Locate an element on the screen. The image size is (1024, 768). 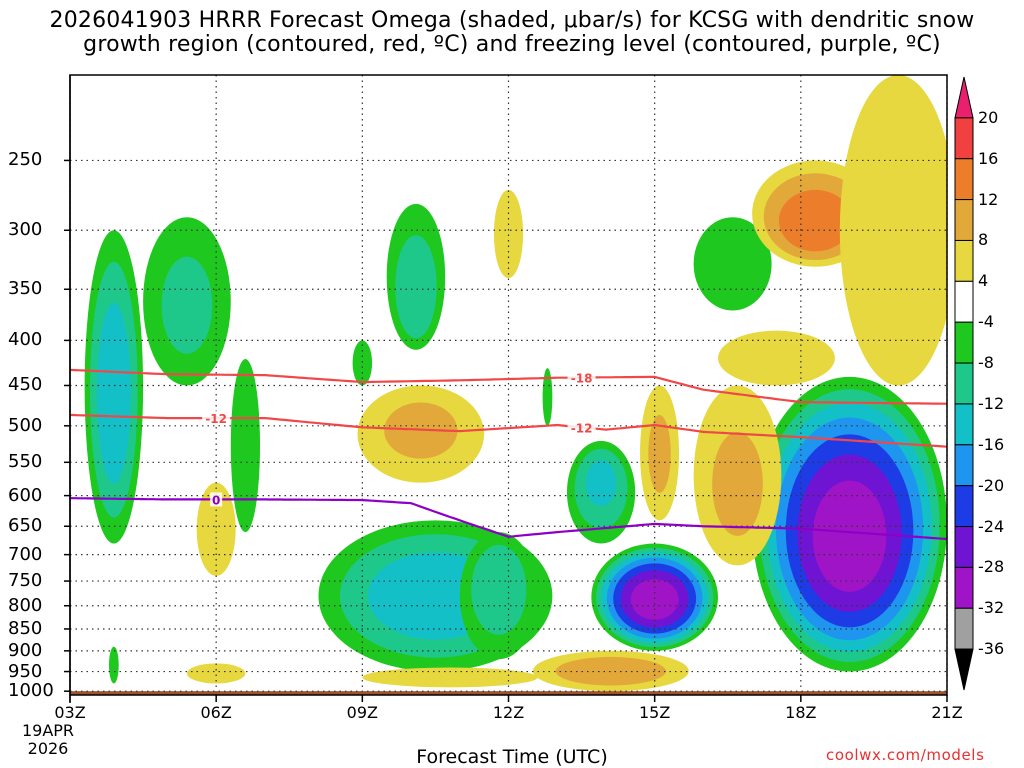
y-tick-label: 600 is located at coordinates (25, 495).